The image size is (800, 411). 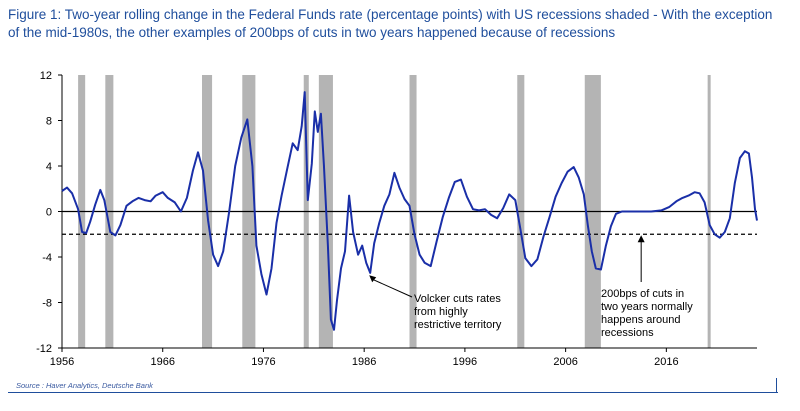 What do you see at coordinates (441, 312) in the screenshot?
I see `volcker-annotation-line: from highly` at bounding box center [441, 312].